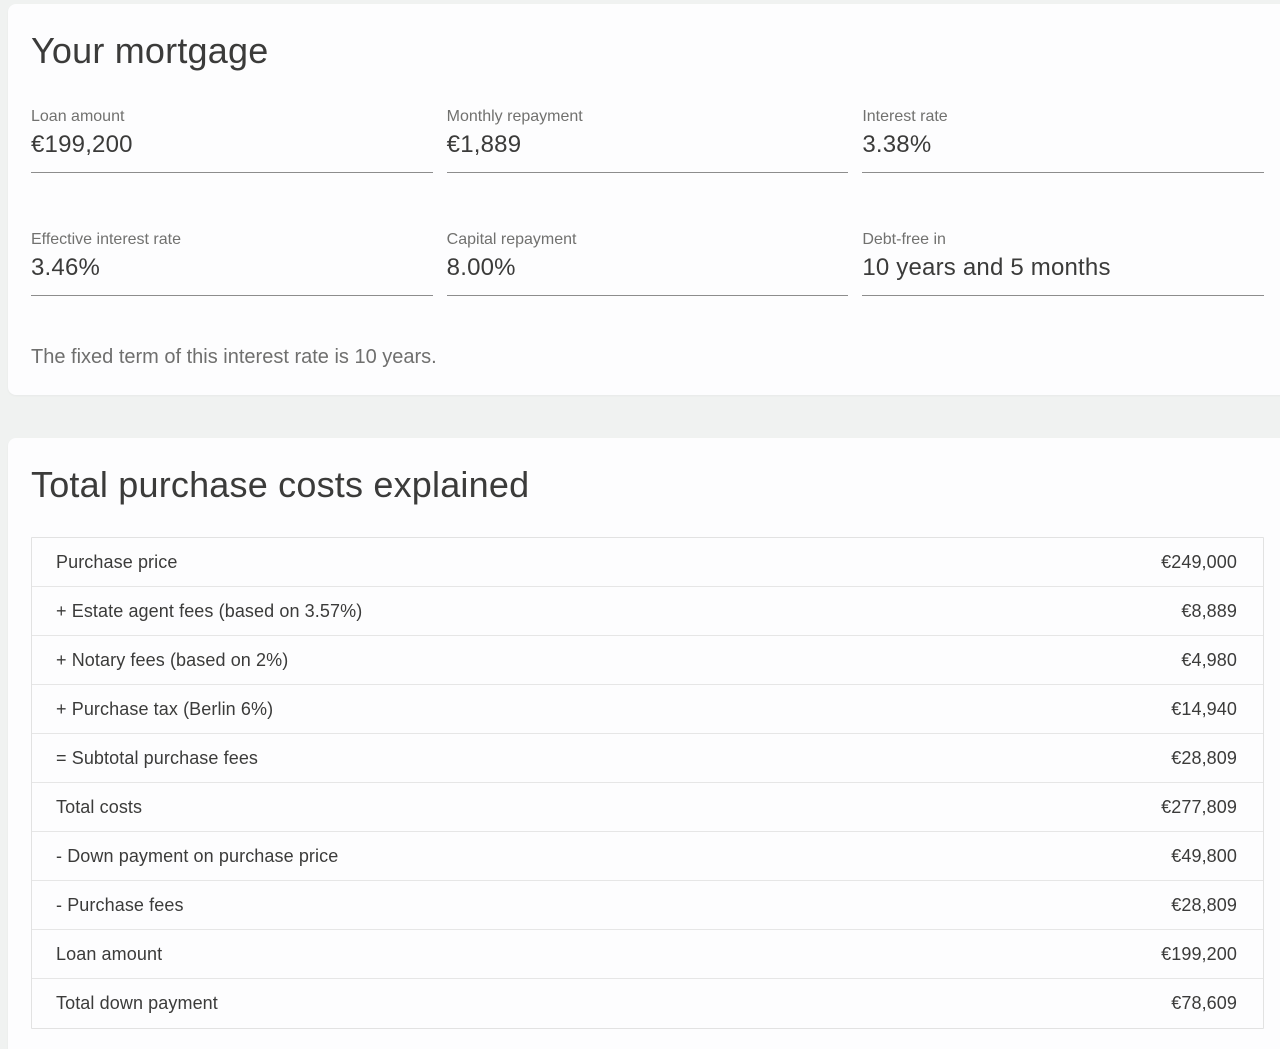 The height and width of the screenshot is (1049, 1280). What do you see at coordinates (647, 758) in the screenshot?
I see `table-row: = Subtotal purchase fees €28,809` at bounding box center [647, 758].